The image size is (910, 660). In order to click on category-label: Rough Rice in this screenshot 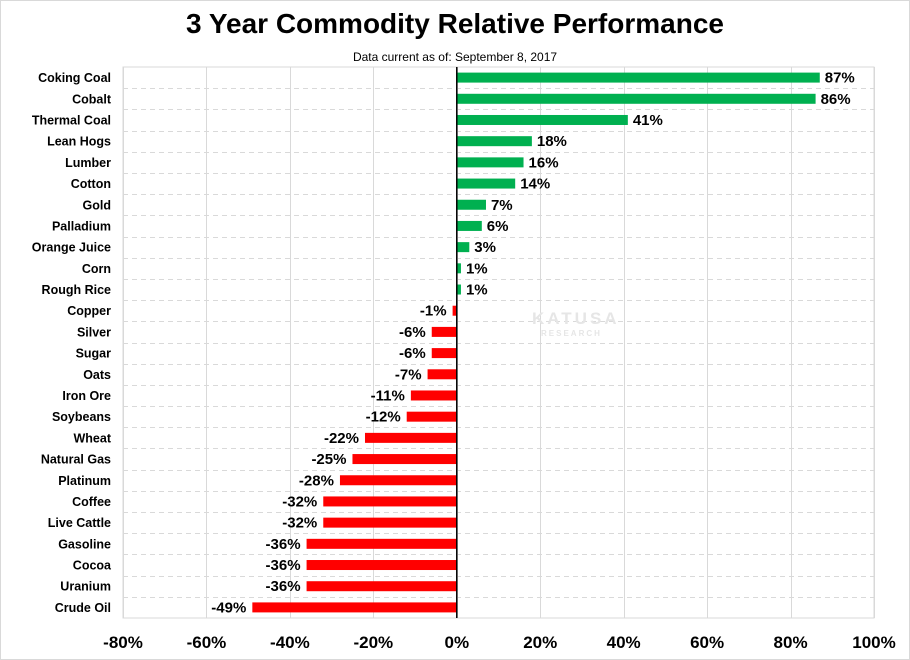, I will do `click(76, 290)`.